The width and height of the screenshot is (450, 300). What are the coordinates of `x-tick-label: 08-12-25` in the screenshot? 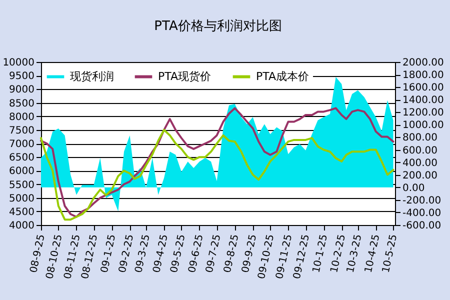 It's located at (90, 256).